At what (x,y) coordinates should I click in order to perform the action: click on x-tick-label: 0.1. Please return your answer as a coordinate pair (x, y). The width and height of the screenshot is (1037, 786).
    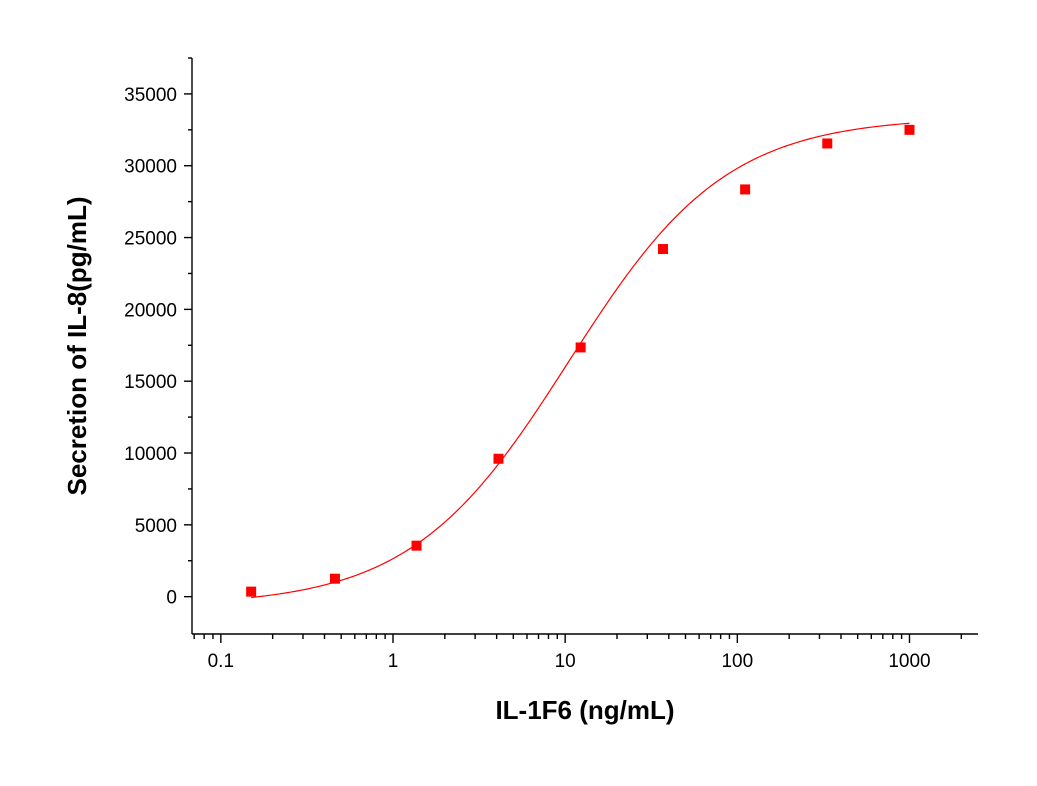
    Looking at the image, I should click on (221, 661).